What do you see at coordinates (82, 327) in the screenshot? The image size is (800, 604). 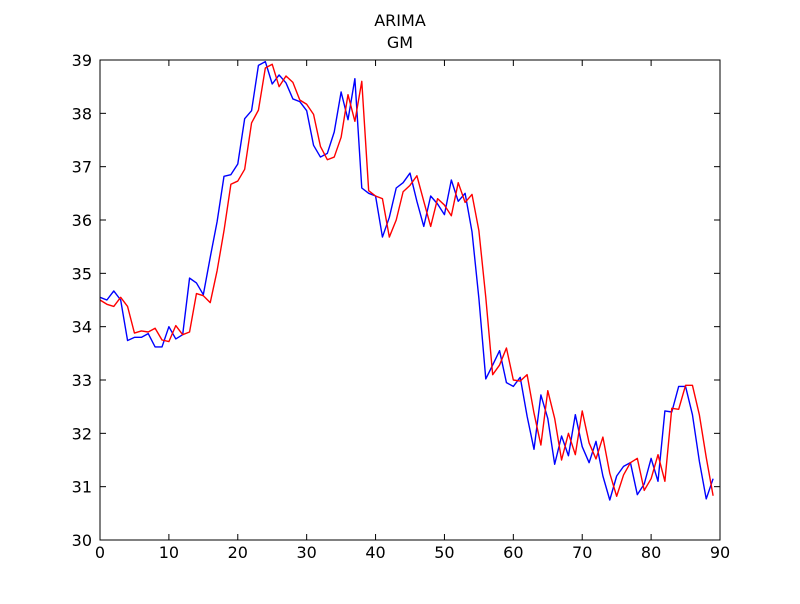 I see `y-tick-label: 34` at bounding box center [82, 327].